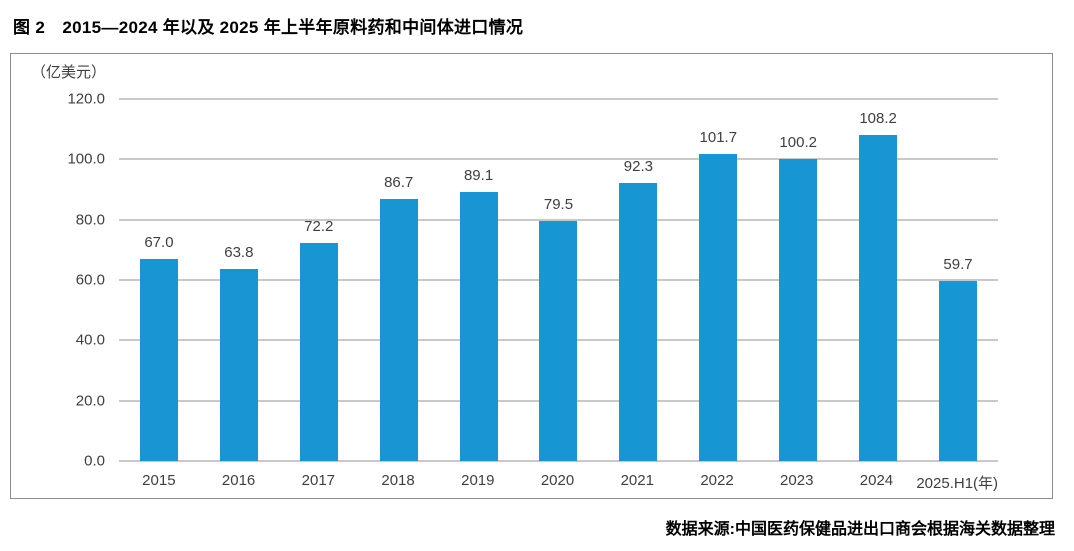  I want to click on x-tick-label: 2015, so click(159, 480).